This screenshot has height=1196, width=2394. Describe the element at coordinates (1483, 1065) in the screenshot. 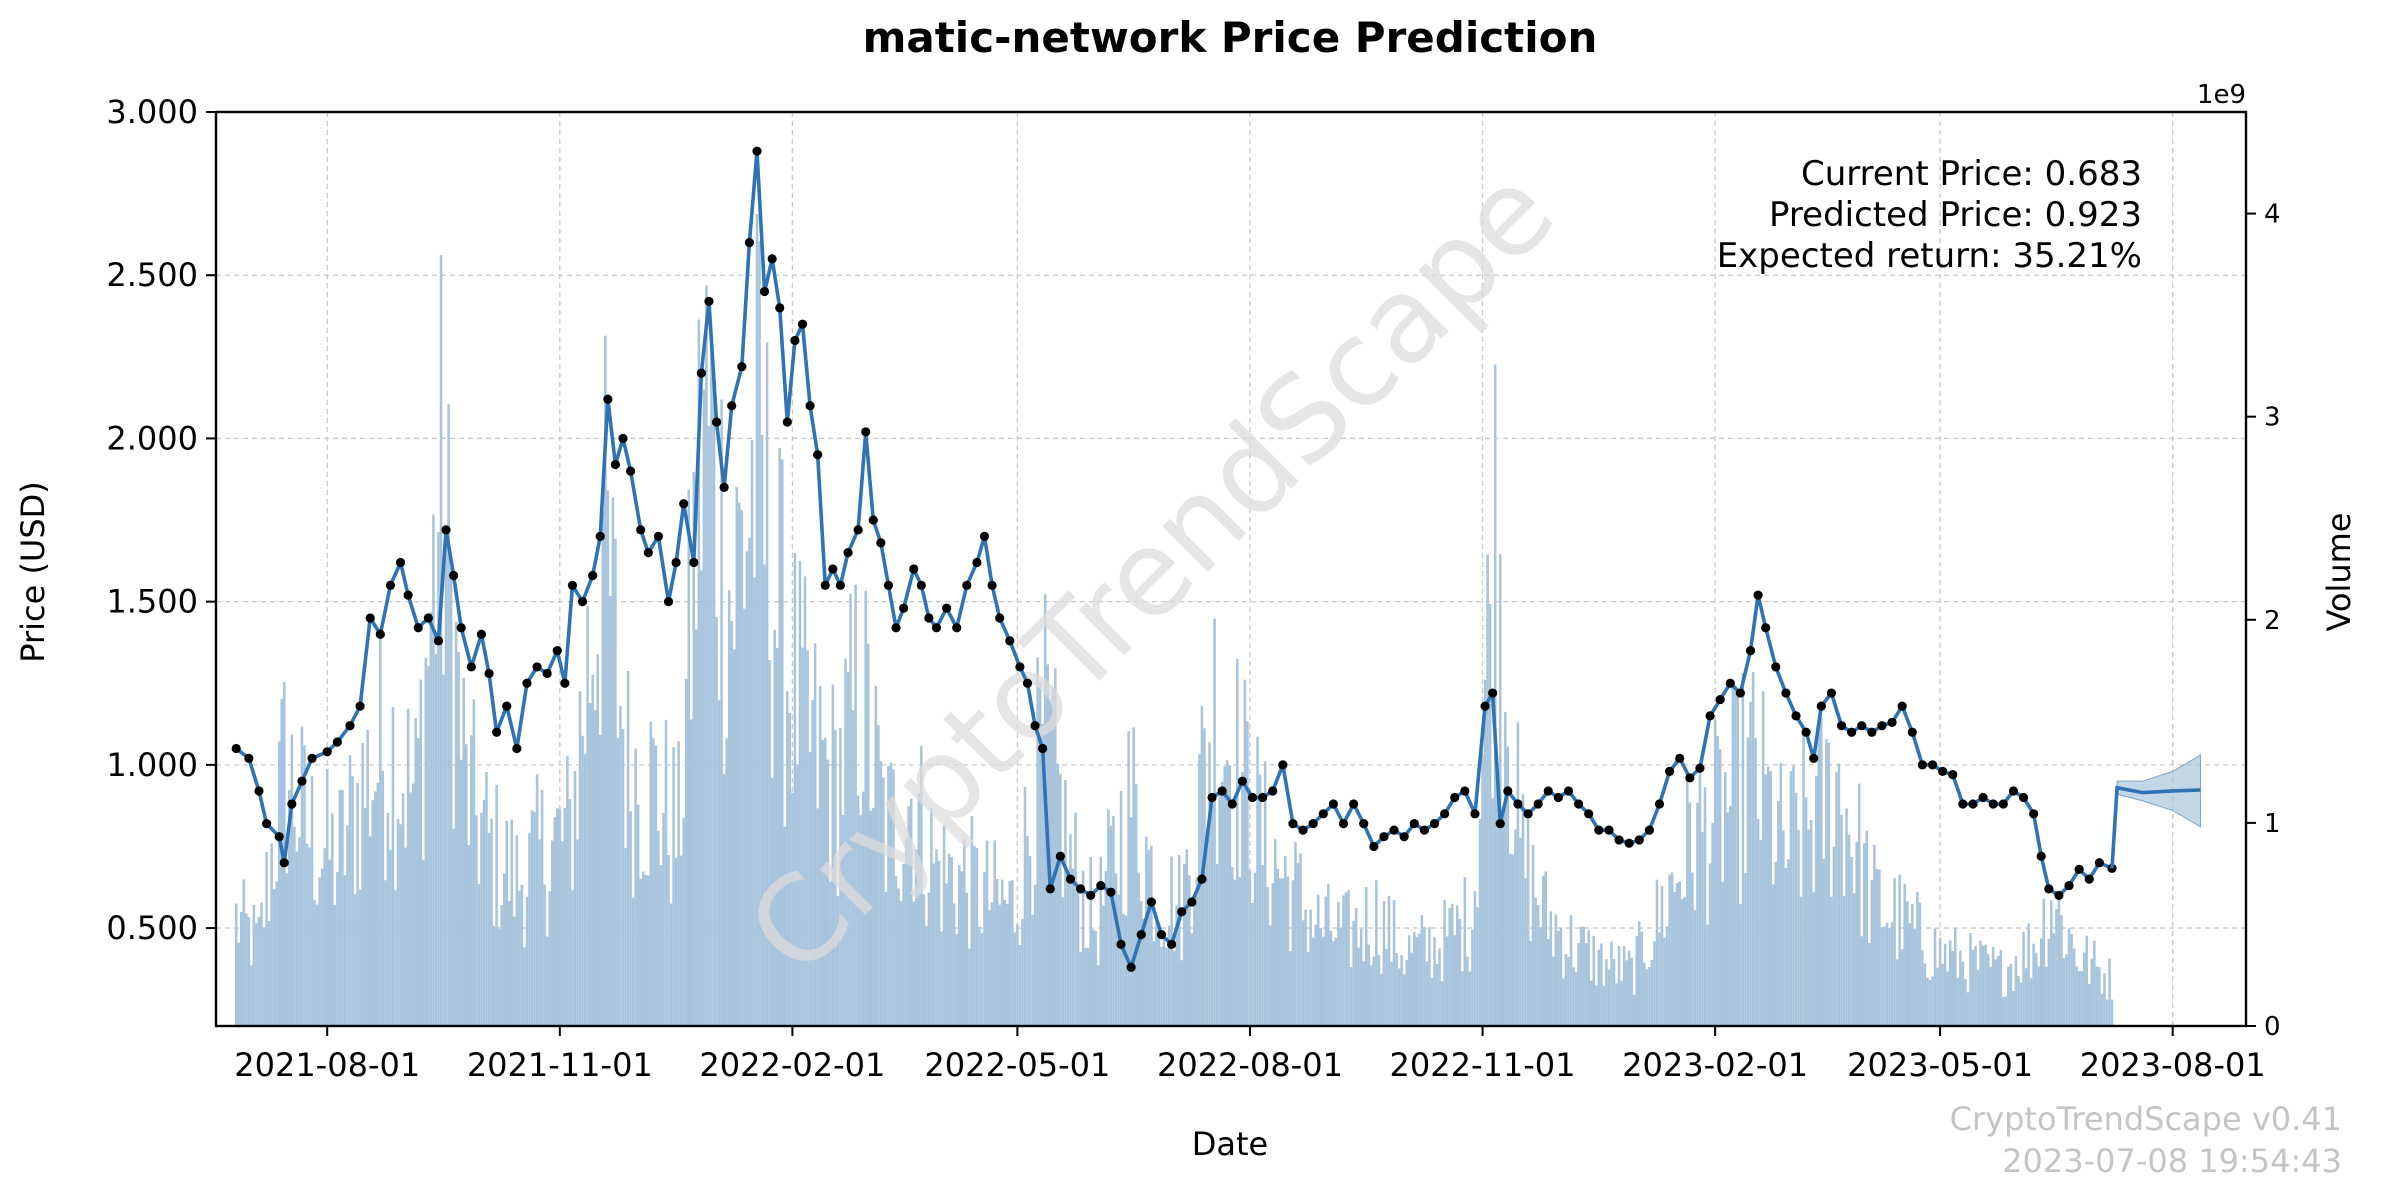

I see `x-tick-label: 2022-11-01` at that location.